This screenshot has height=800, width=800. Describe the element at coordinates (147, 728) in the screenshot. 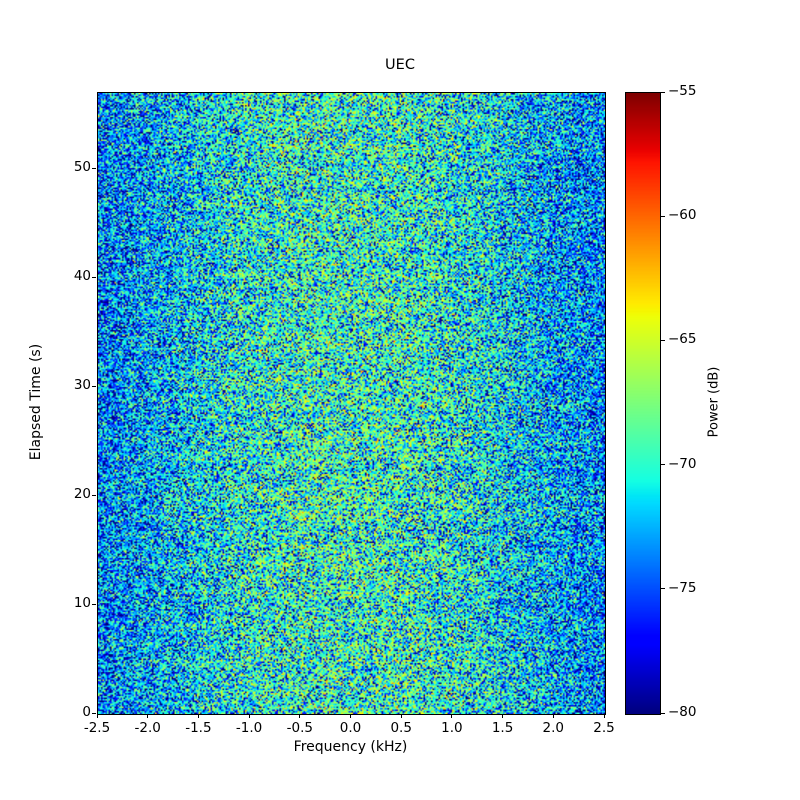

I see `x-tick-label: -2.0` at that location.